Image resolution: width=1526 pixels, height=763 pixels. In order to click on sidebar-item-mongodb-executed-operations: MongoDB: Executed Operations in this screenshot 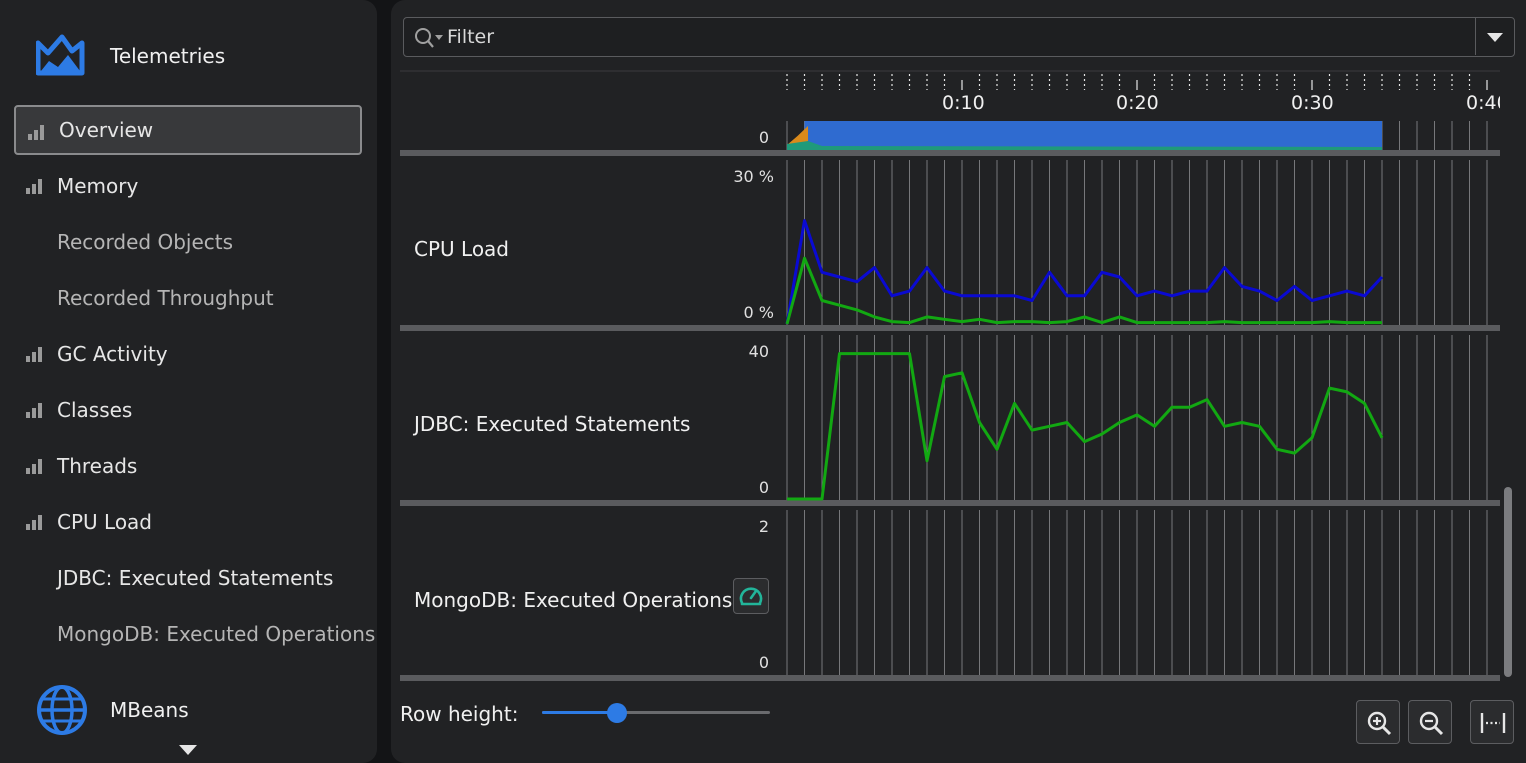, I will do `click(194, 634)`.